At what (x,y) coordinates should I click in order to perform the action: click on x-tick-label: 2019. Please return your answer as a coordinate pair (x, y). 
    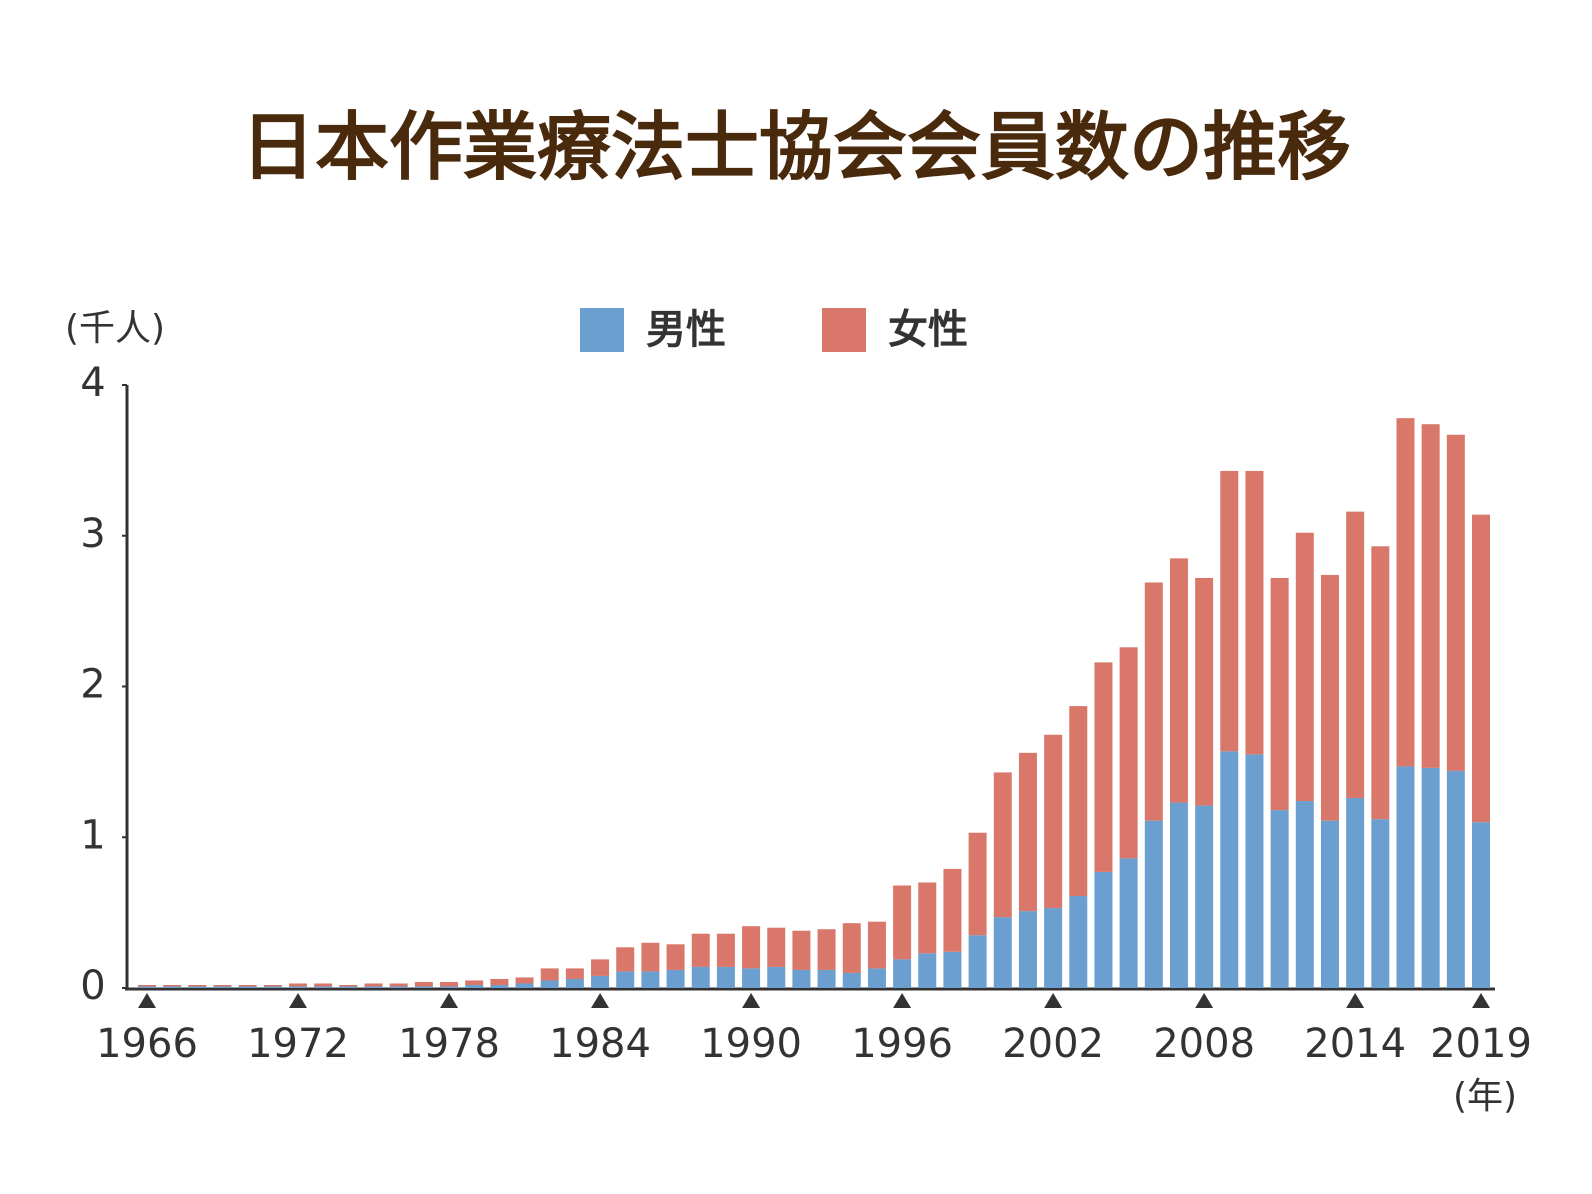
    Looking at the image, I should click on (1481, 1044).